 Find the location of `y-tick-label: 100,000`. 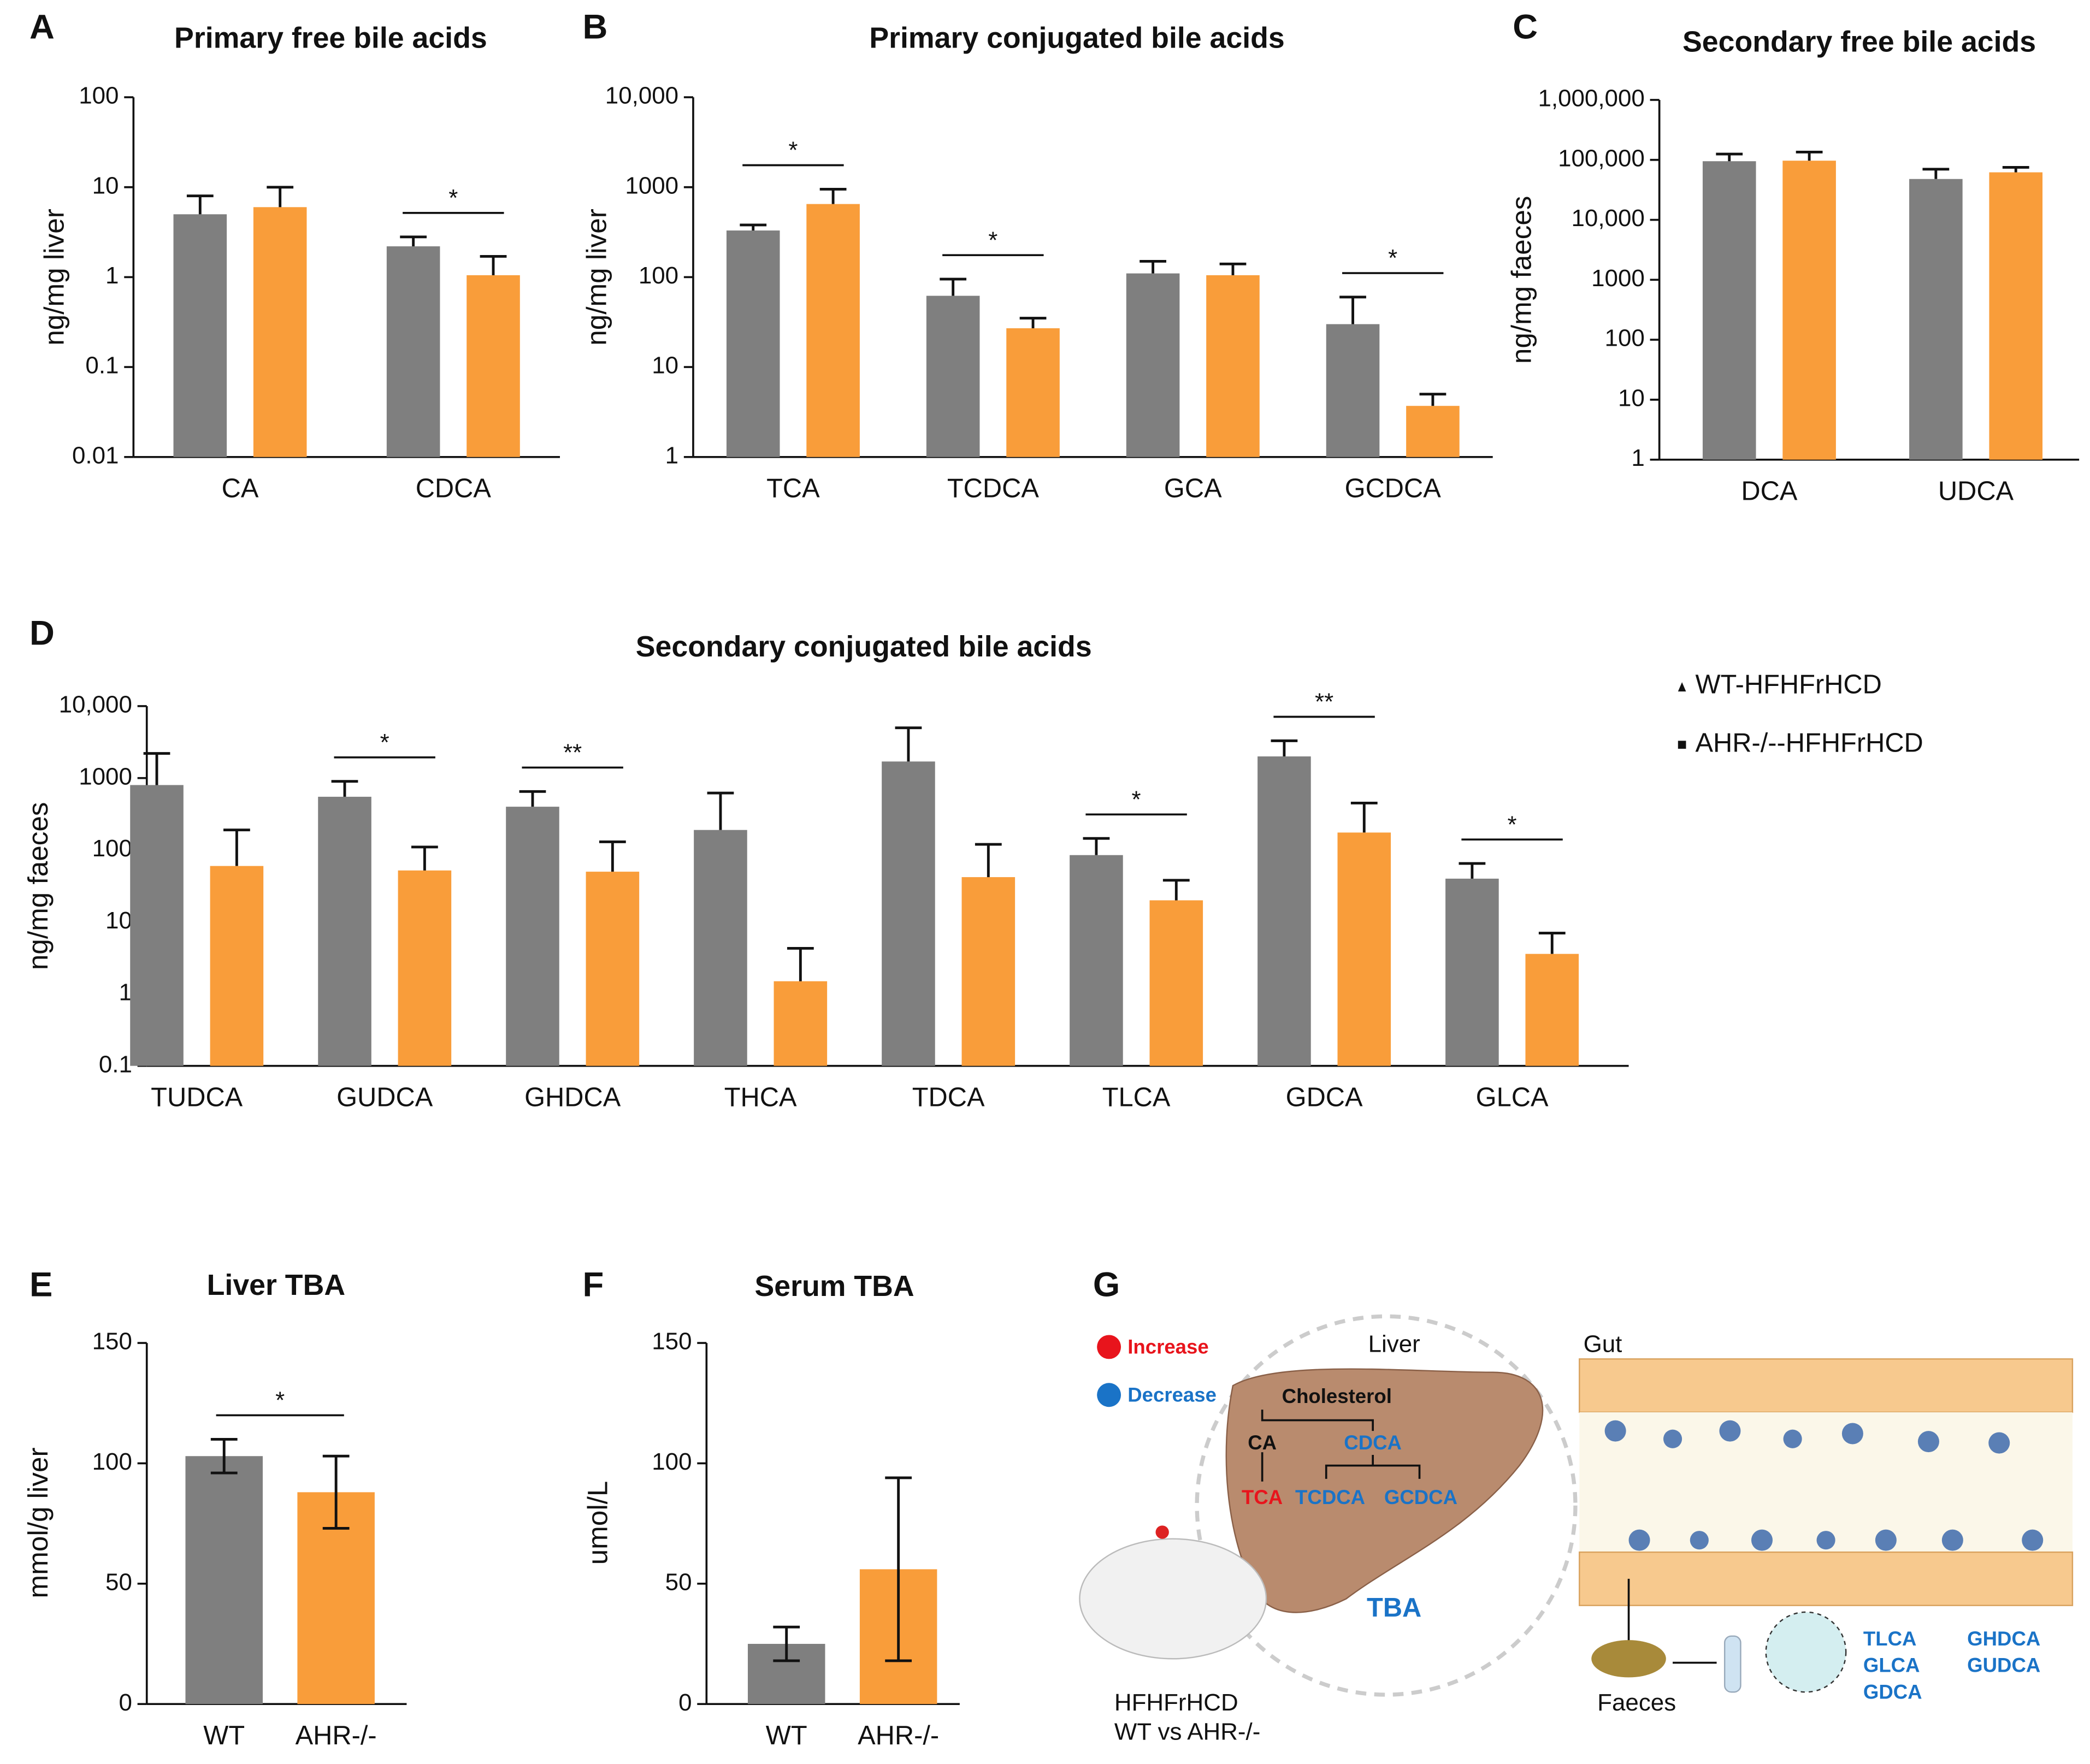

y-tick-label: 100,000 is located at coordinates (1601, 158).